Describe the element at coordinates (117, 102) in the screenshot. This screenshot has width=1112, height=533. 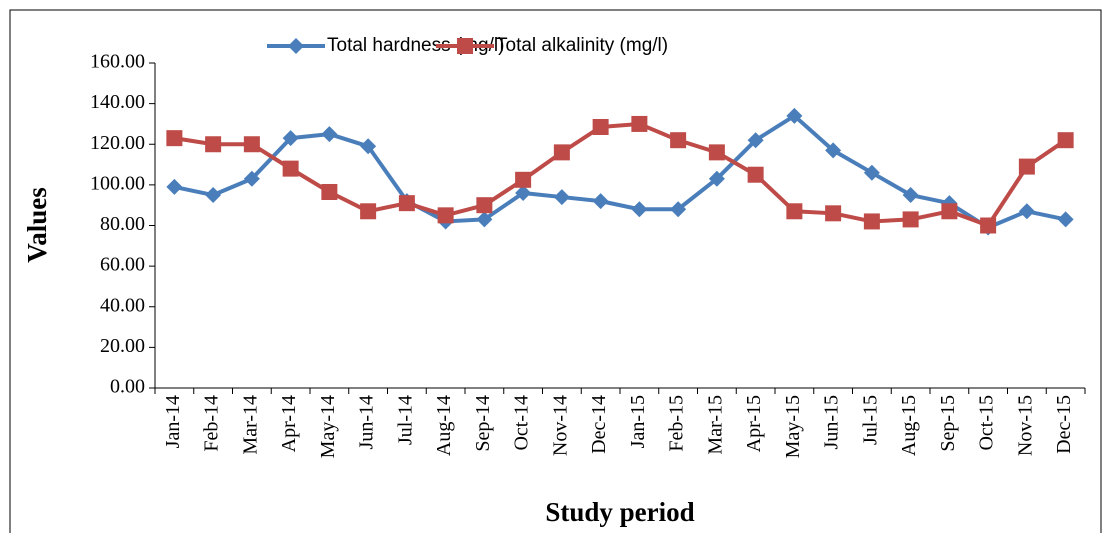
I see `y-tick-label: 140.00` at that location.